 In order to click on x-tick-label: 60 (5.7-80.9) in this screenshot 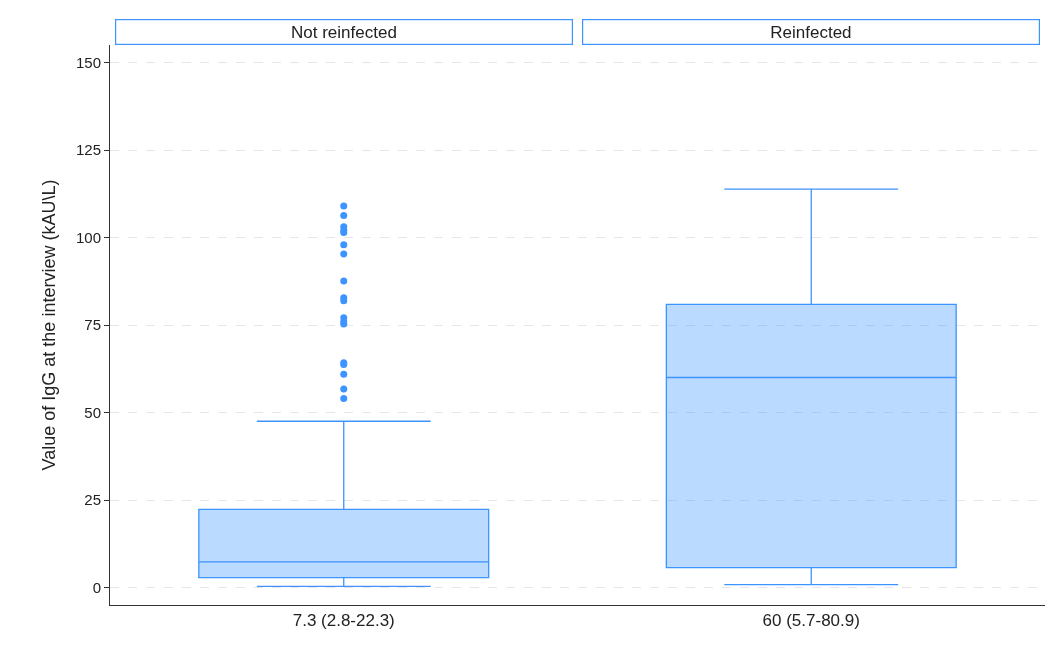, I will do `click(811, 621)`.